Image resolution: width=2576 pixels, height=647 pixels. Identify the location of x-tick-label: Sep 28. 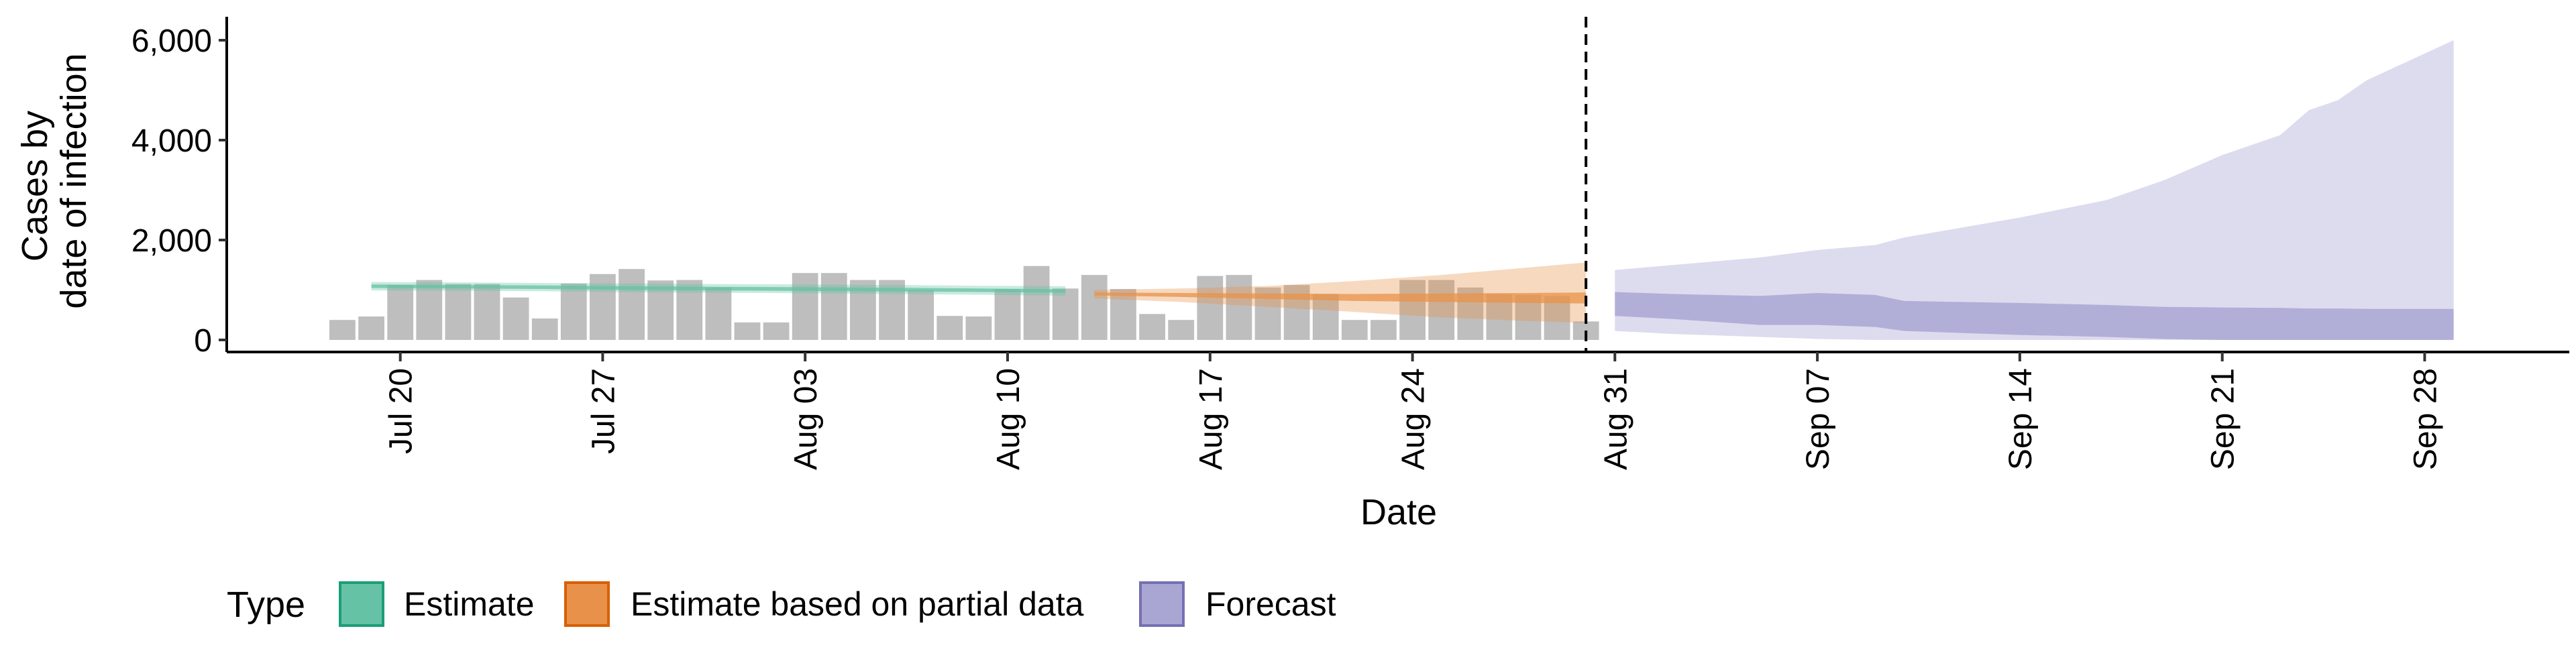
(2425, 419).